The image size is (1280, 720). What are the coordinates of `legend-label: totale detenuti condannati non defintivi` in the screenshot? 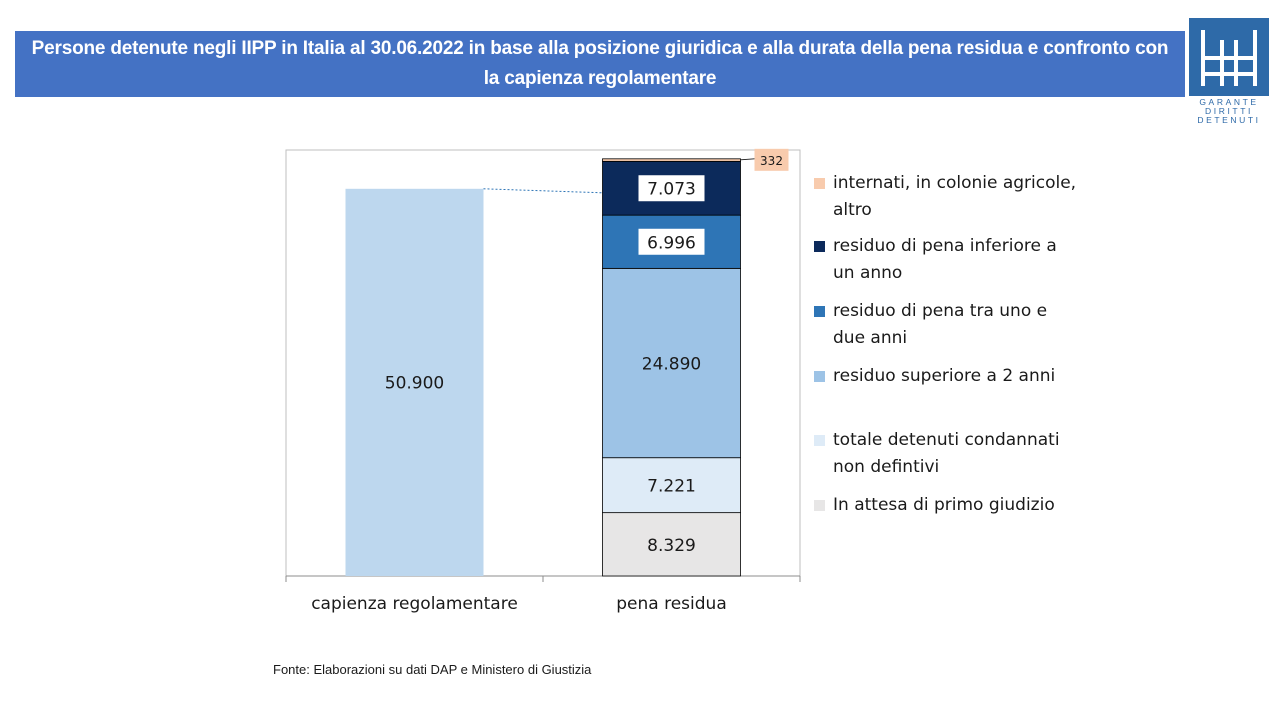 It's located at (946, 453).